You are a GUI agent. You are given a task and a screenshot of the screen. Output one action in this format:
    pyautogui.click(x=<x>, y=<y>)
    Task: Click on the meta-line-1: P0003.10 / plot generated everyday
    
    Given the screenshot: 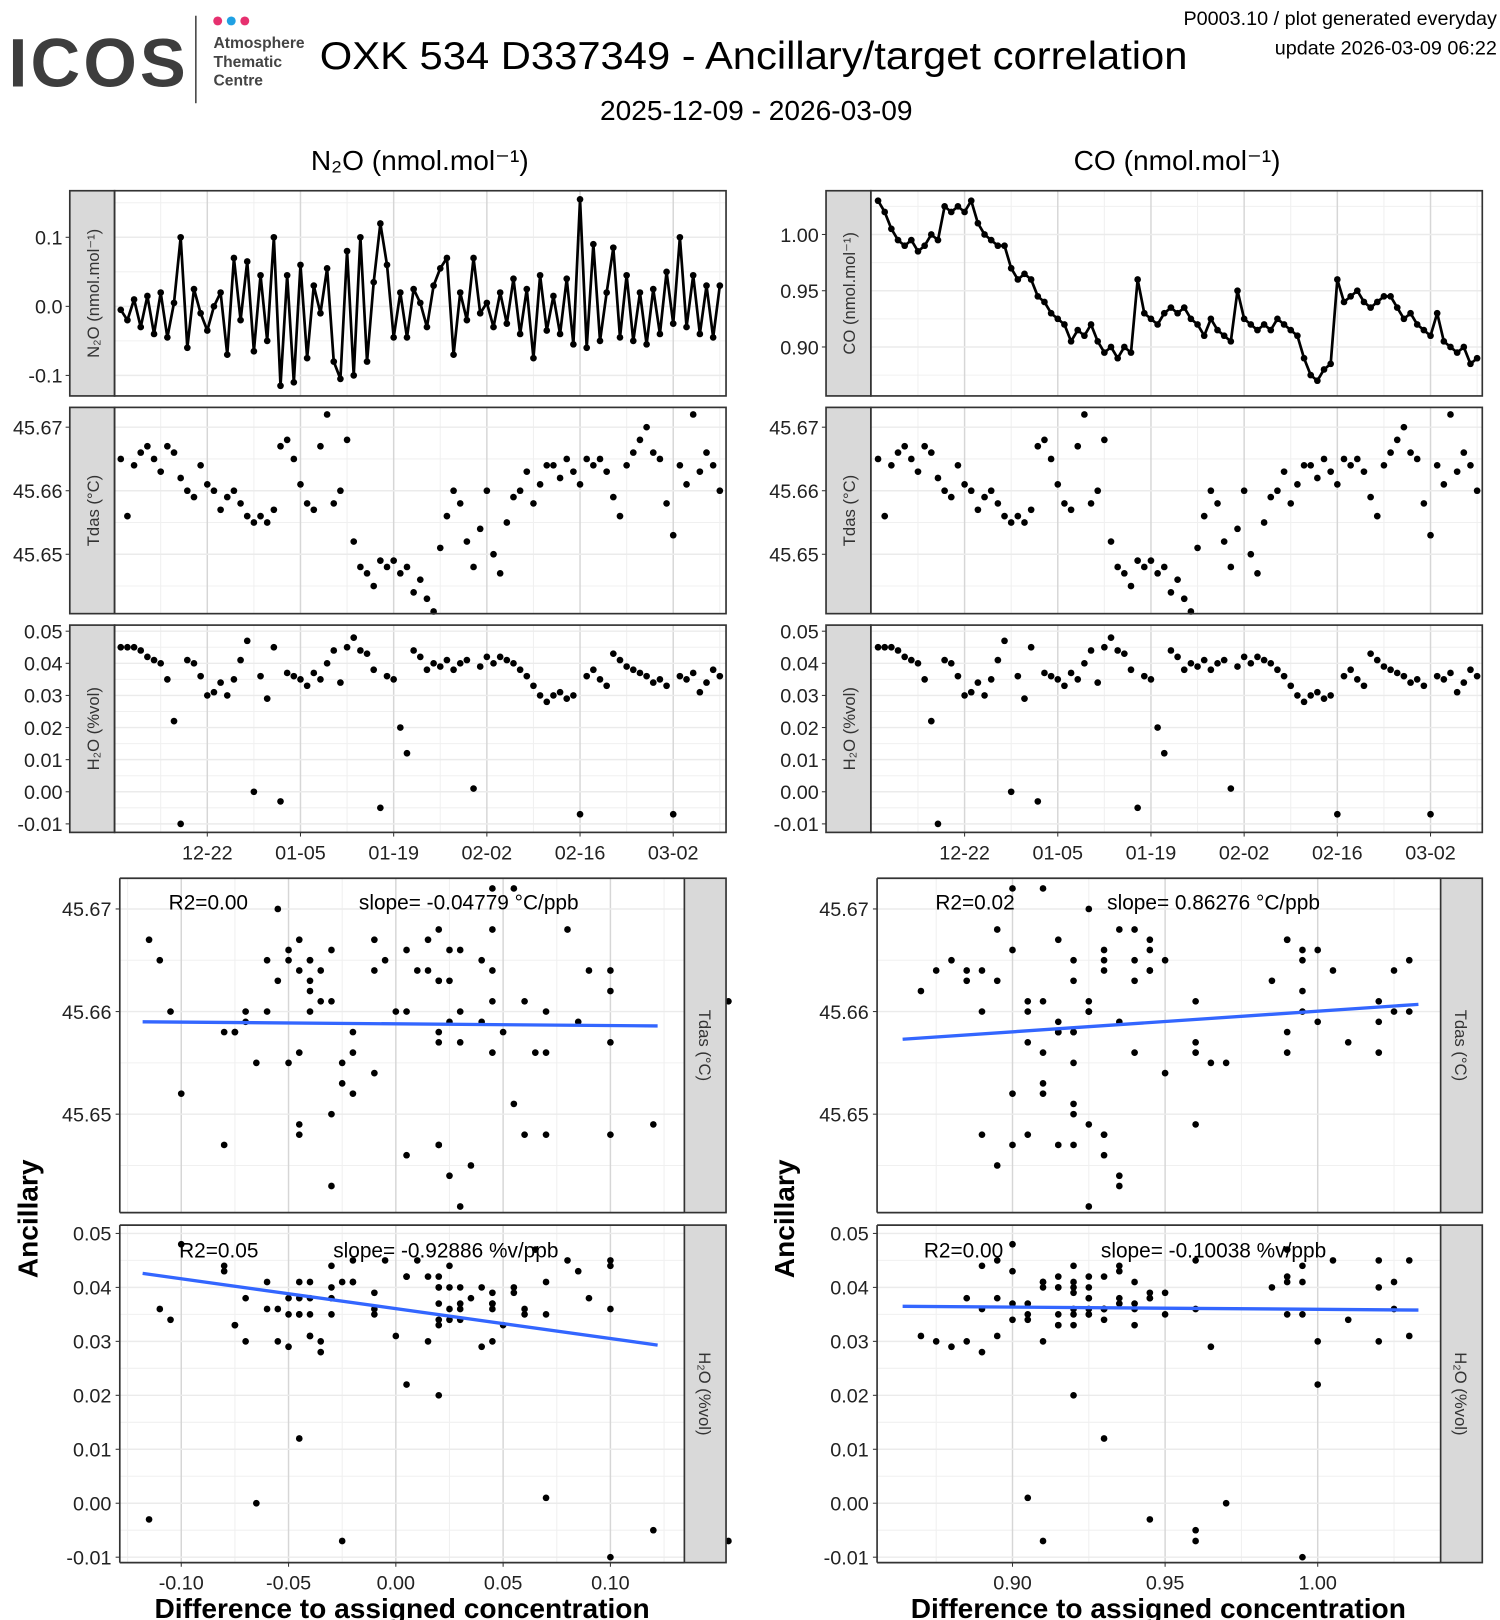 What is the action you would take?
    pyautogui.click(x=1340, y=19)
    